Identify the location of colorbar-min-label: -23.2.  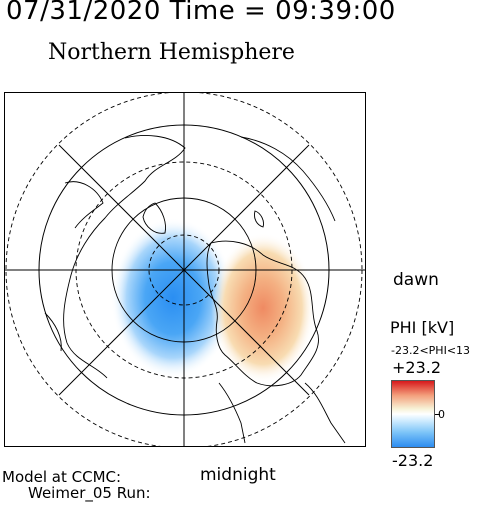
(413, 460).